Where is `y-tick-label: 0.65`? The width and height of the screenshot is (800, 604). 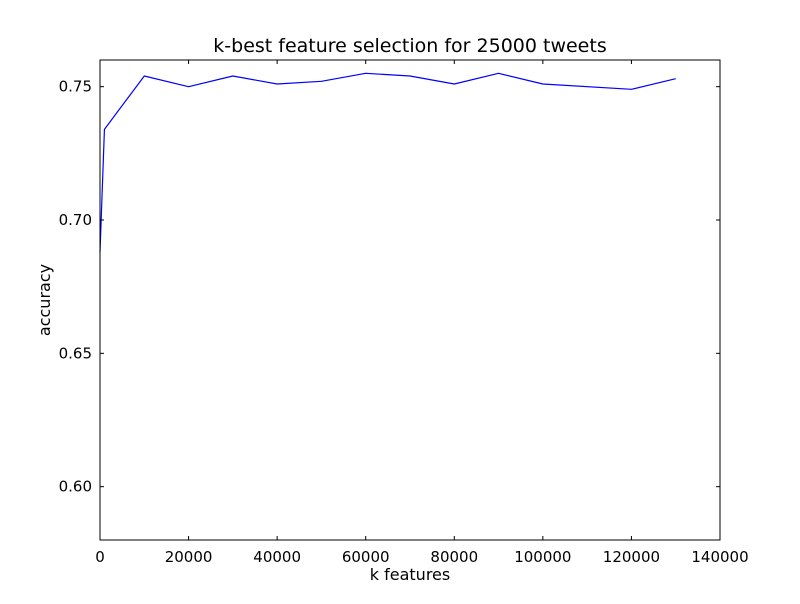
y-tick-label: 0.65 is located at coordinates (75, 353).